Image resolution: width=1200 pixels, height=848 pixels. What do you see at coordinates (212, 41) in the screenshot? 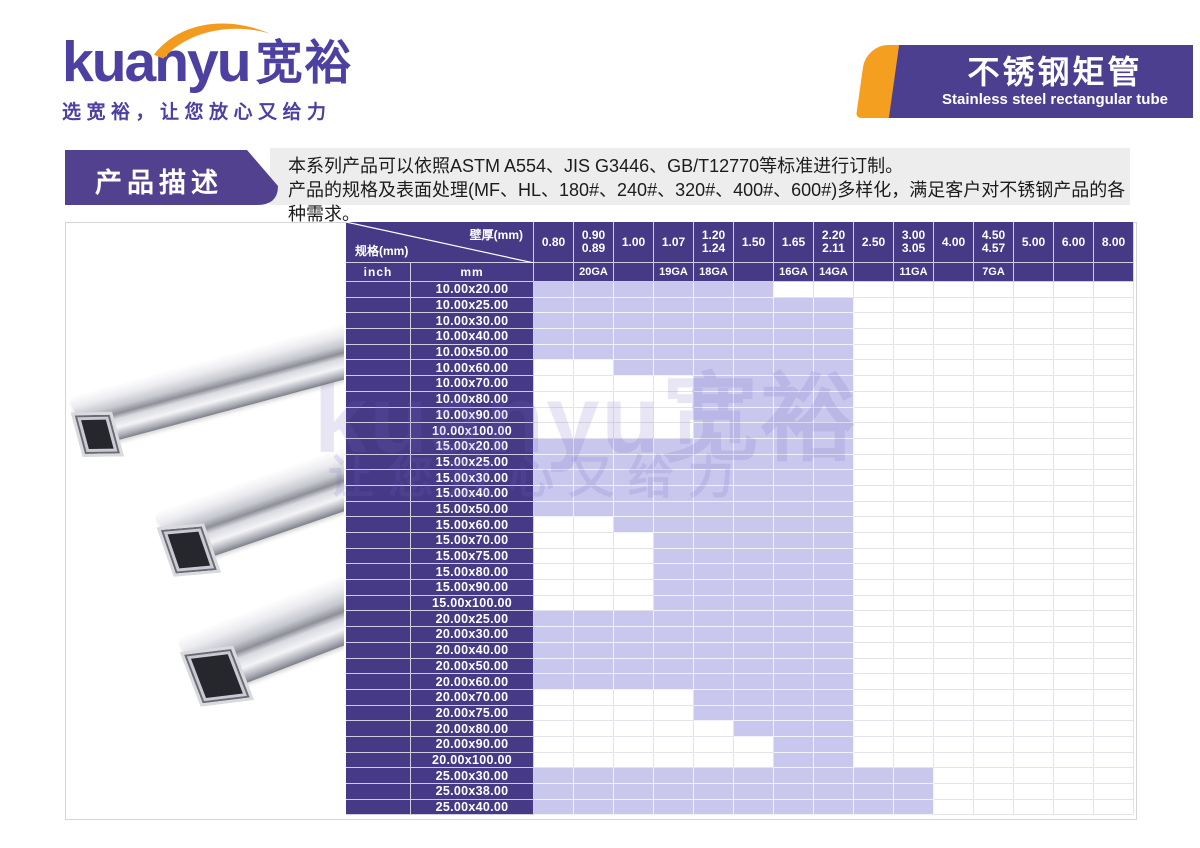
I see `logo-swoosh-icon` at bounding box center [212, 41].